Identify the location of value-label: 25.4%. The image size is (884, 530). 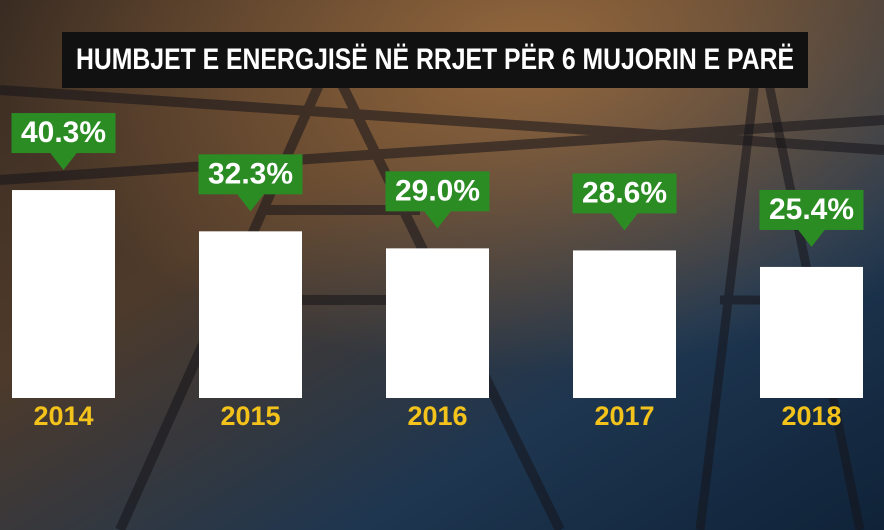
(811, 209).